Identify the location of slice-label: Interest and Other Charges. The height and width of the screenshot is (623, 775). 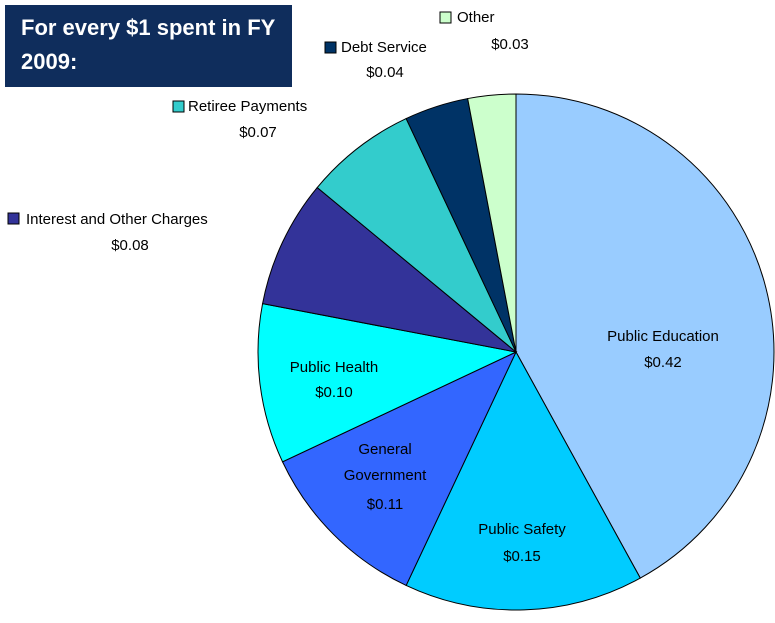
(117, 219).